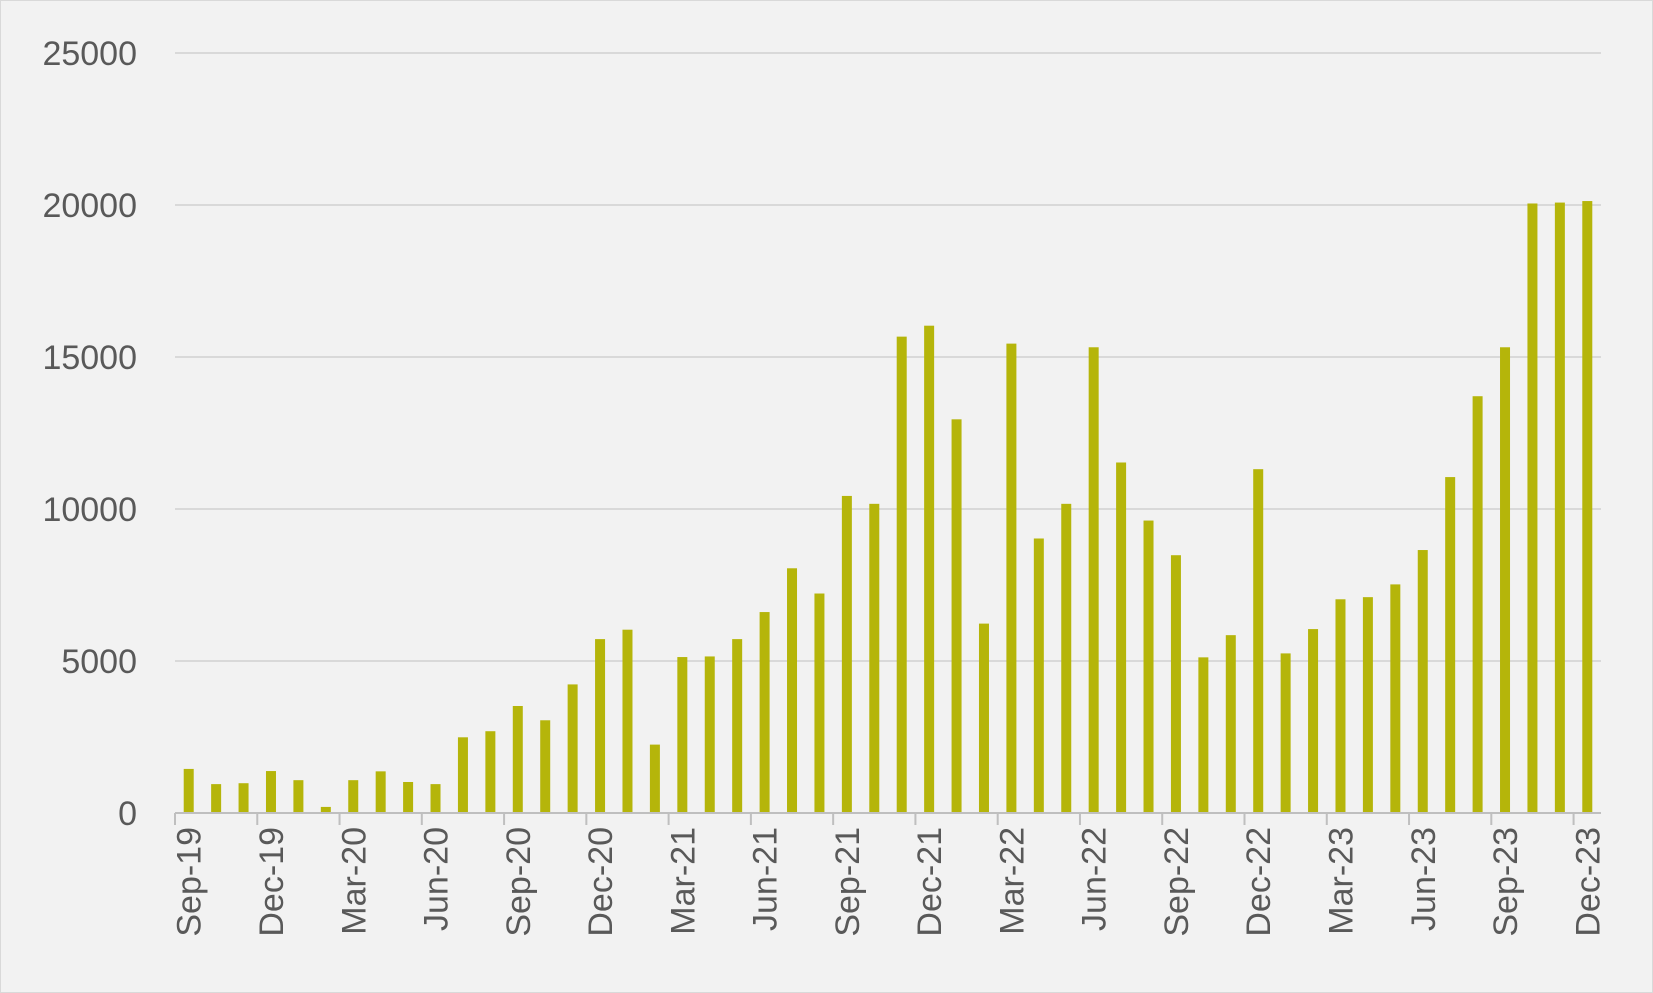  Describe the element at coordinates (1012, 881) in the screenshot. I see `x-tick-label: Mar-22` at that location.